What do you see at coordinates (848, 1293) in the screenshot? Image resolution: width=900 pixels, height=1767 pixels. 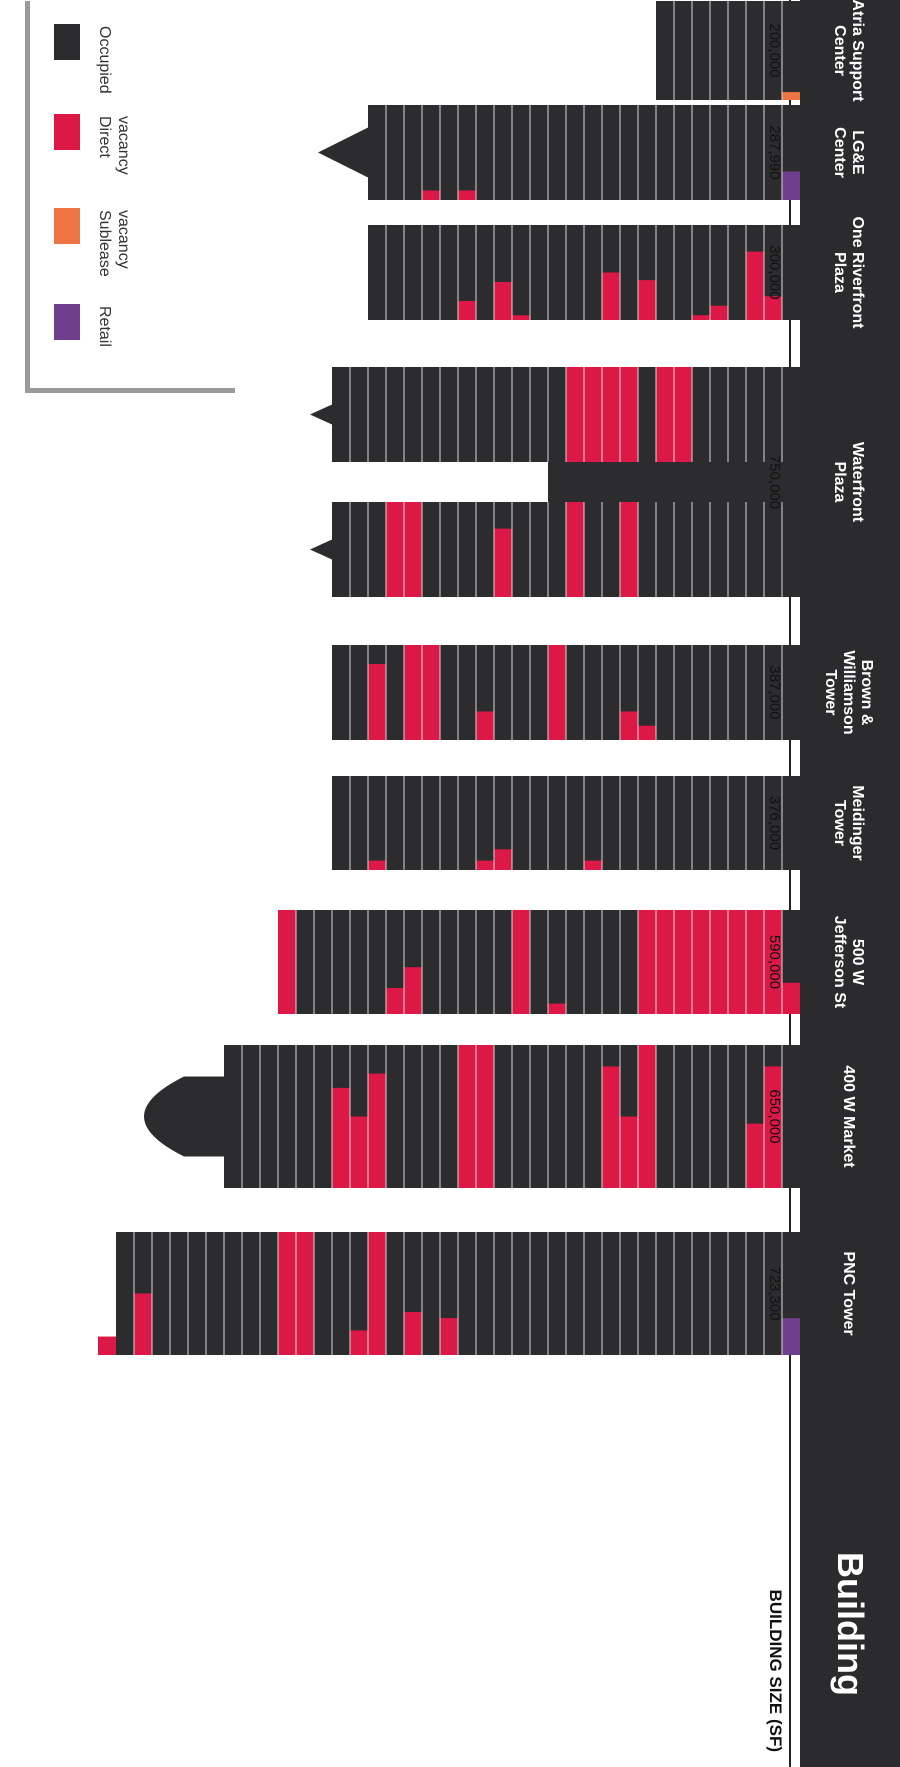 I see `building-name-label: PNC Tower` at bounding box center [848, 1293].